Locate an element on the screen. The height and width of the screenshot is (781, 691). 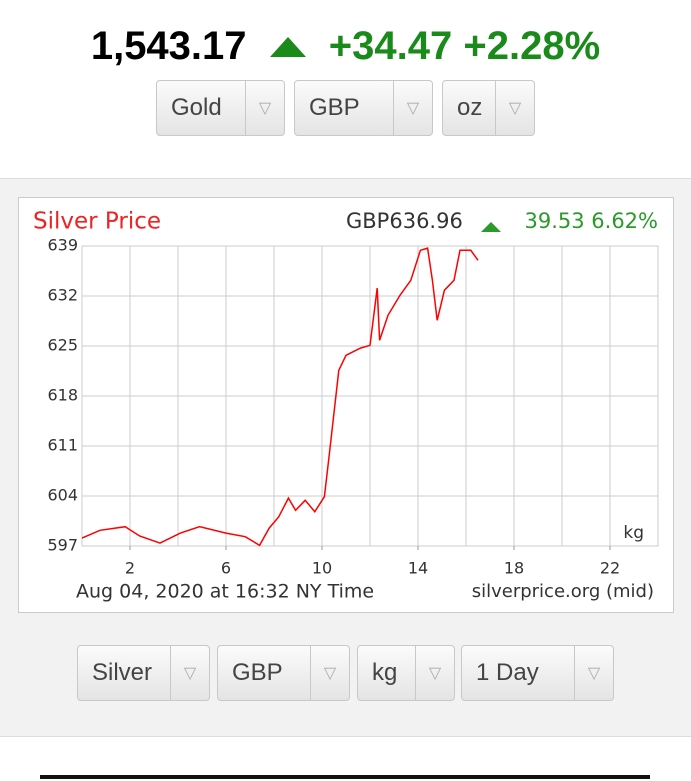
y-tick-label: 639 is located at coordinates (62, 245).